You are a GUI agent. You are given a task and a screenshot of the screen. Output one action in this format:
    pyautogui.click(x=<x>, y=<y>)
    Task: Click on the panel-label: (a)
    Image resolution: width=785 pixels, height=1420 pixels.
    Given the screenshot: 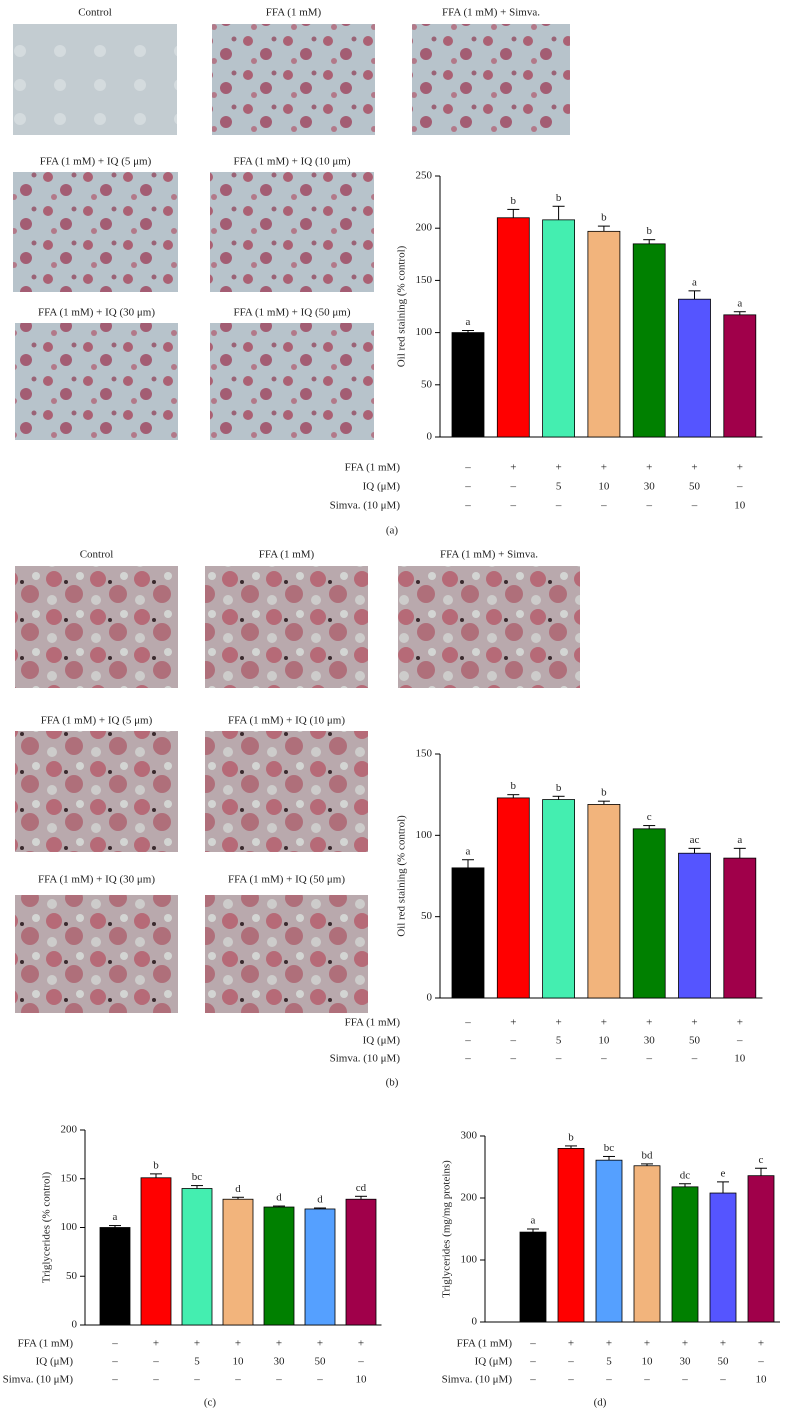 What is the action you would take?
    pyautogui.click(x=392, y=531)
    